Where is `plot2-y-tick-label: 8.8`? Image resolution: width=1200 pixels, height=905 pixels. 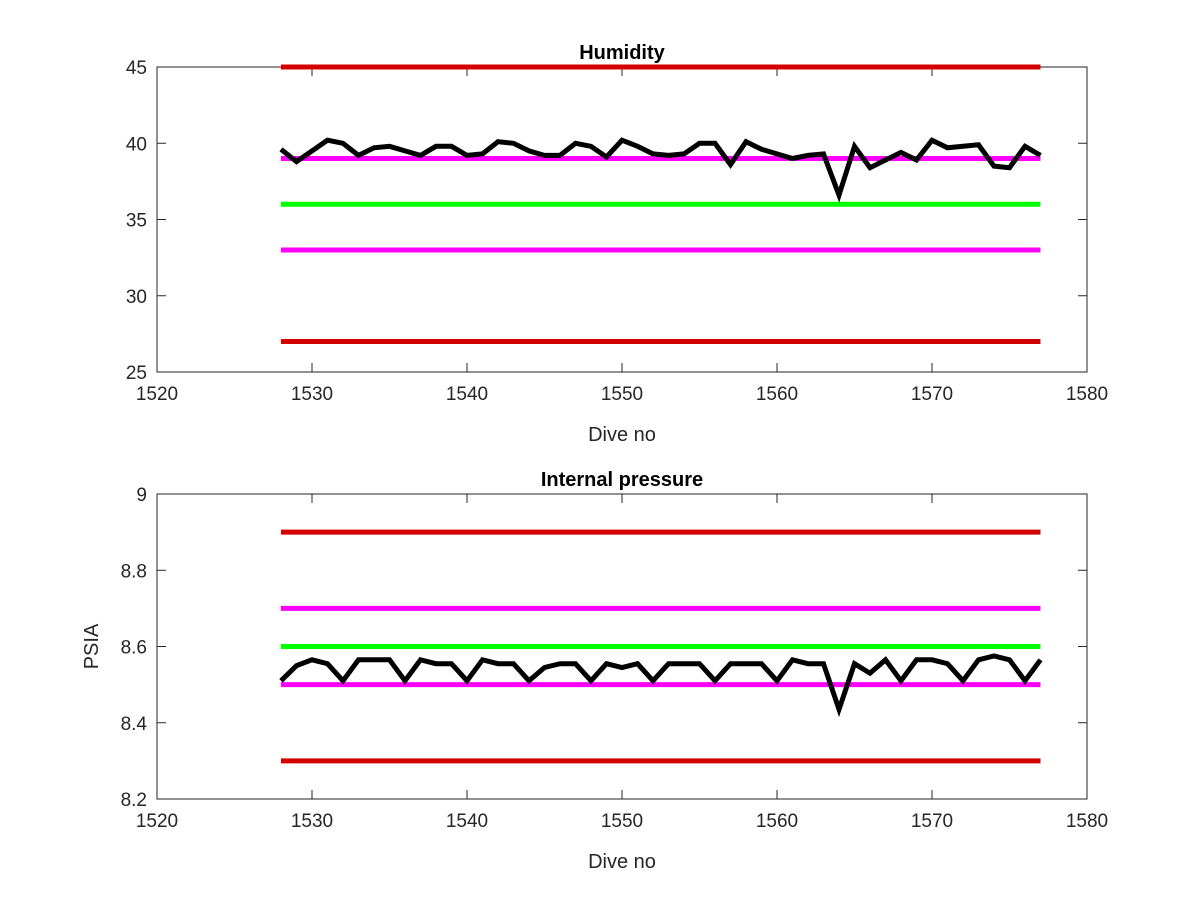 plot2-y-tick-label: 8.8 is located at coordinates (134, 571).